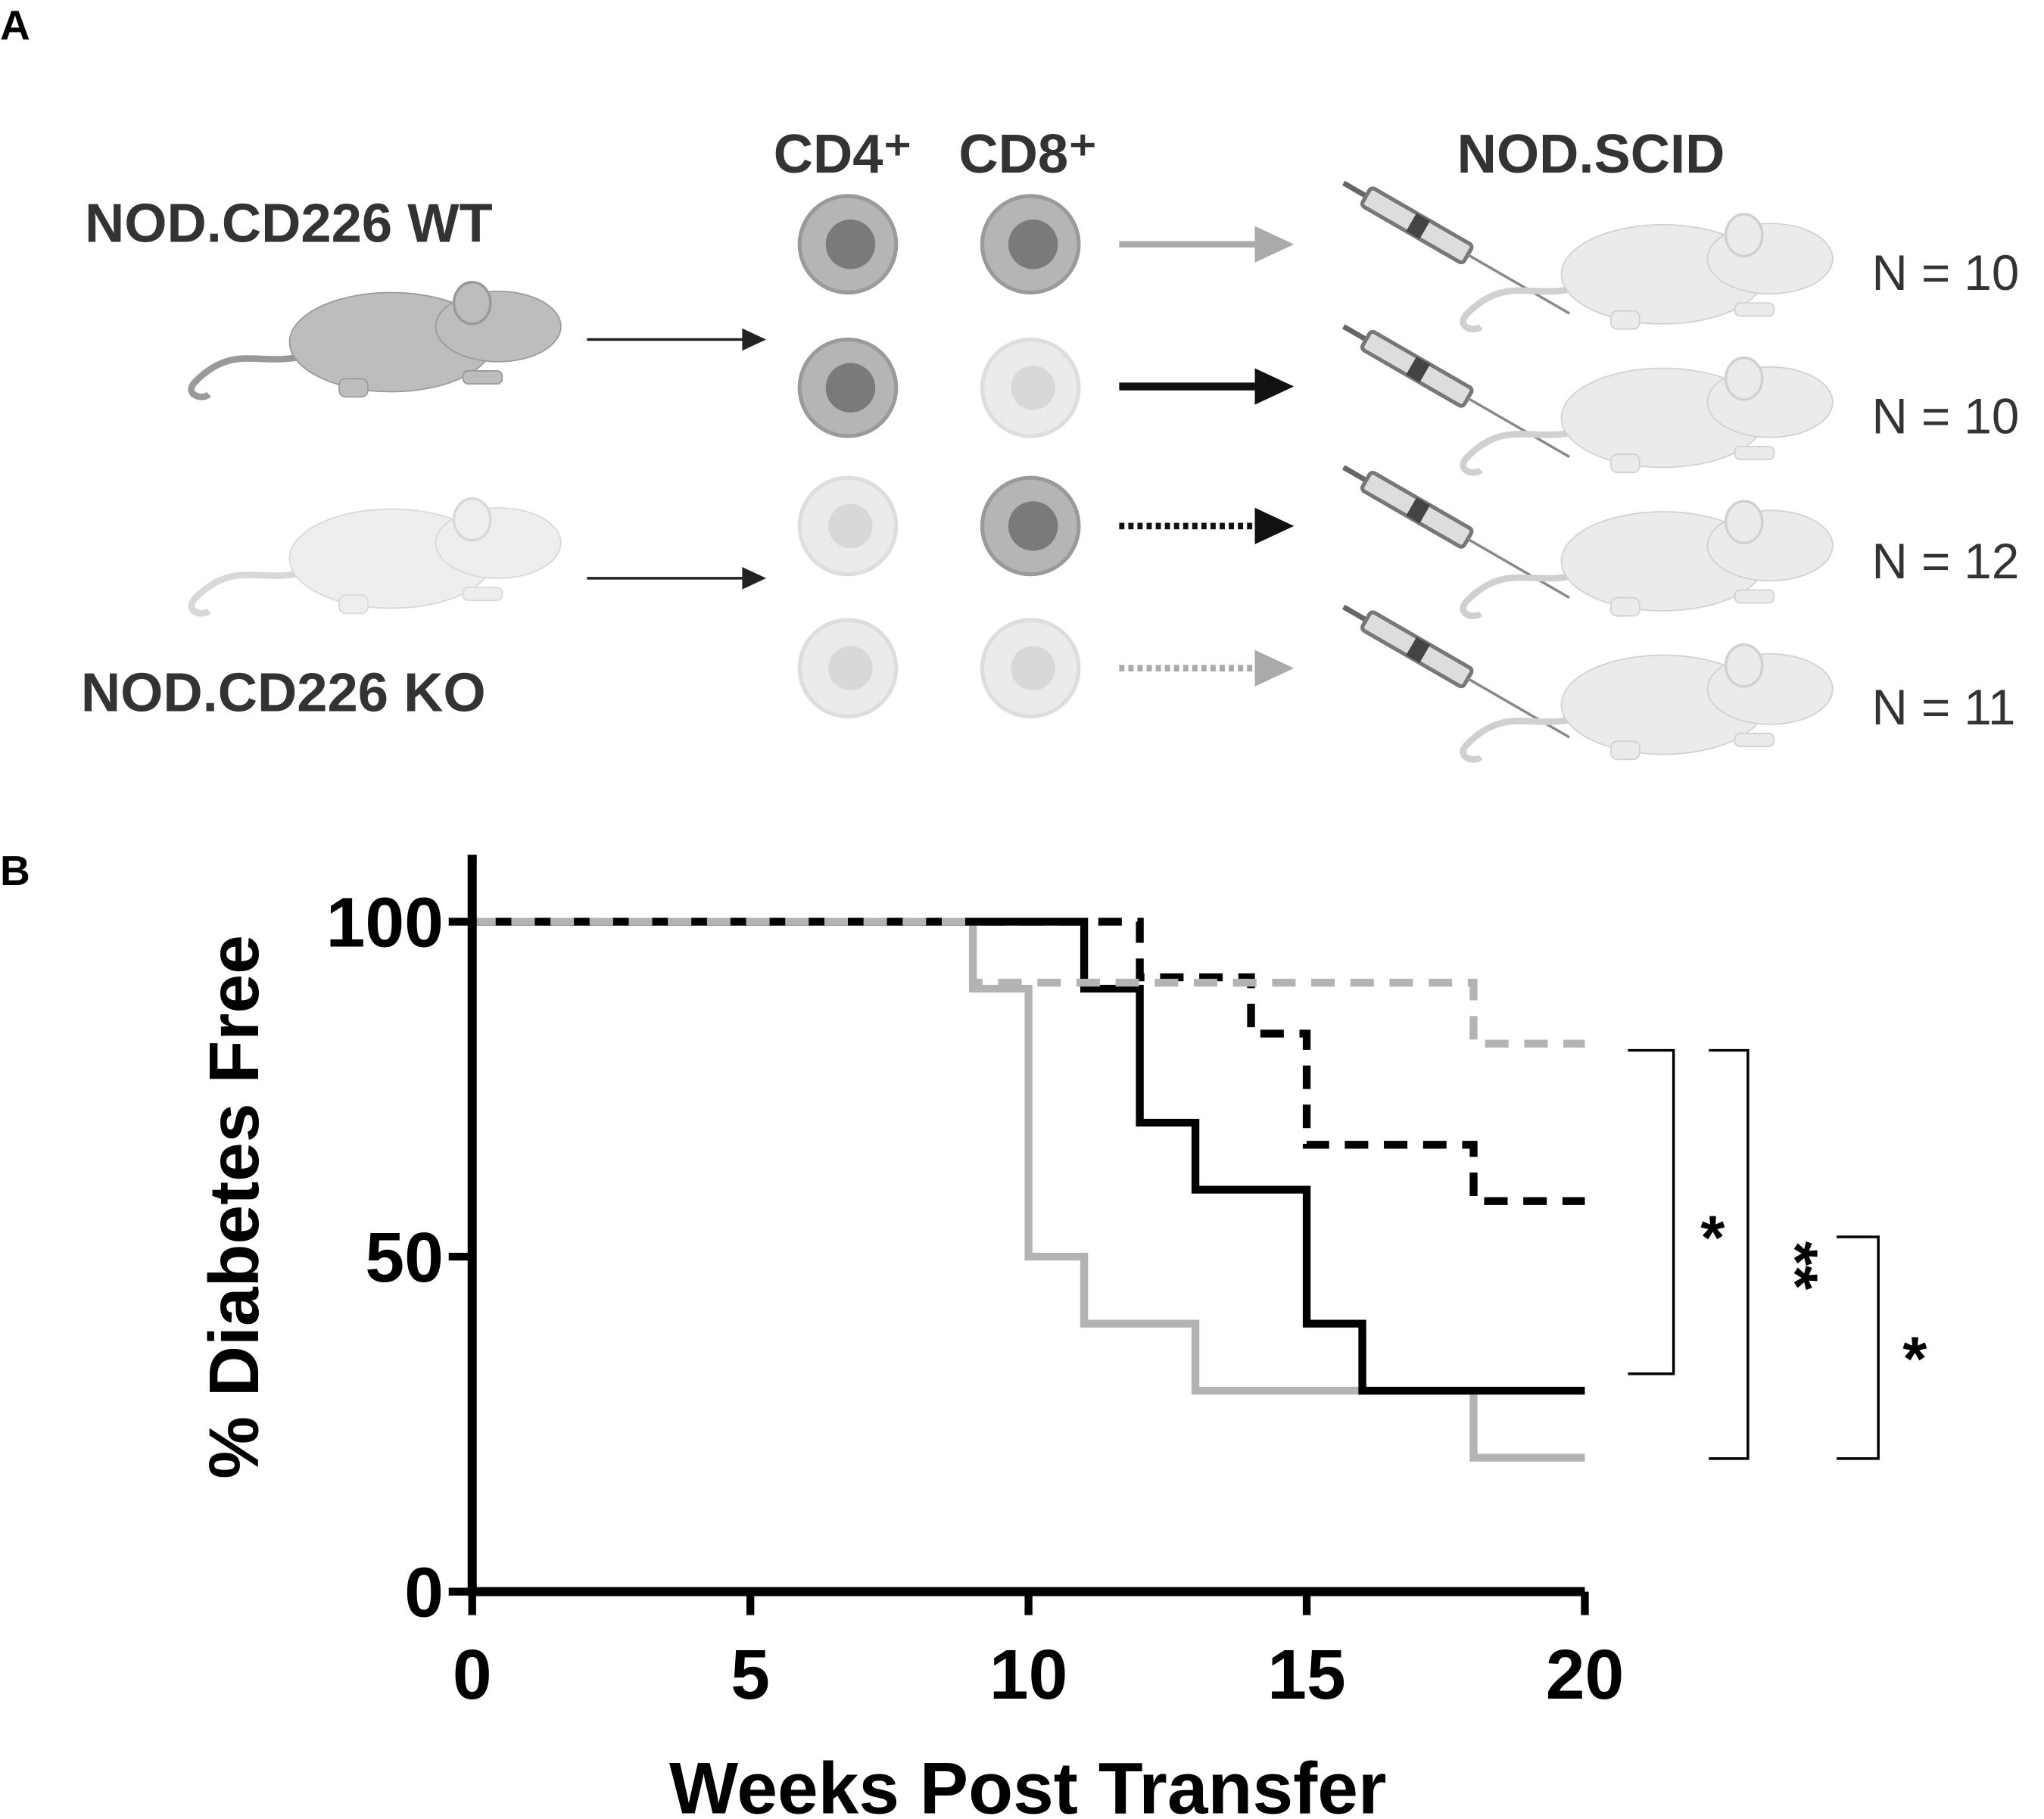  I want to click on cell-label: CD8⁺, so click(1027, 154).